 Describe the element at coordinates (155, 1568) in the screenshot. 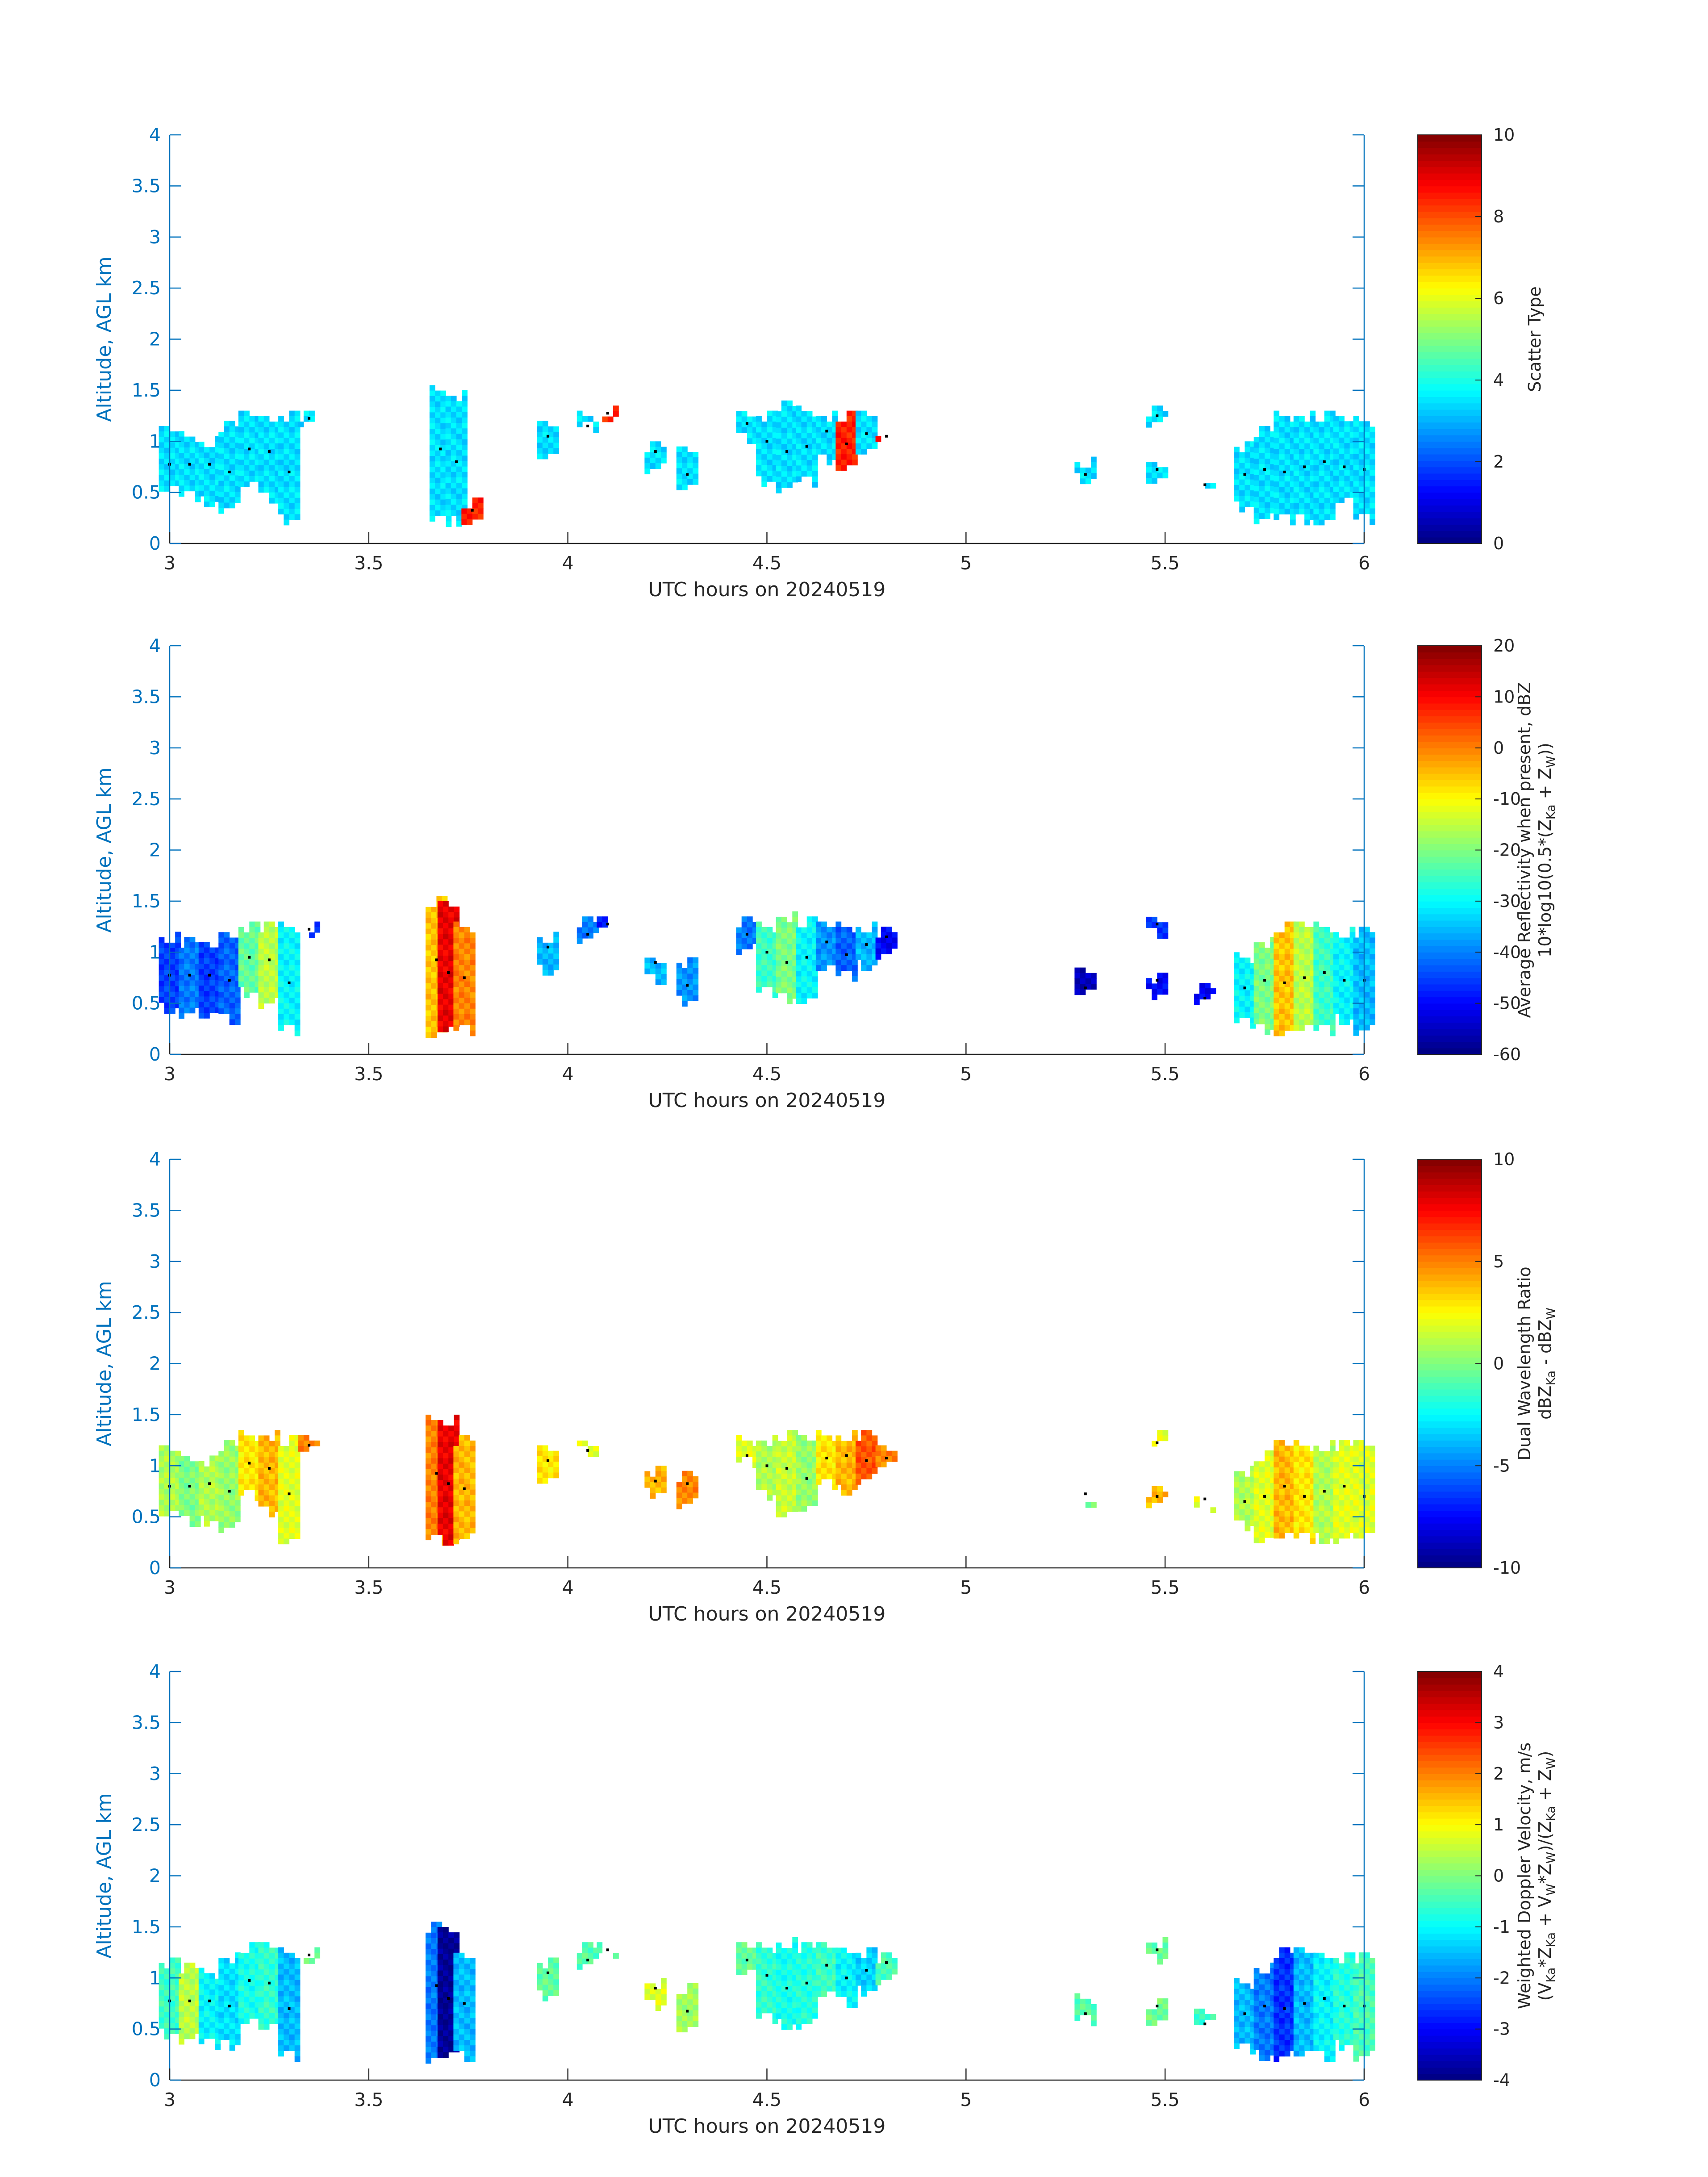

I see `y-tick-label: 0` at that location.